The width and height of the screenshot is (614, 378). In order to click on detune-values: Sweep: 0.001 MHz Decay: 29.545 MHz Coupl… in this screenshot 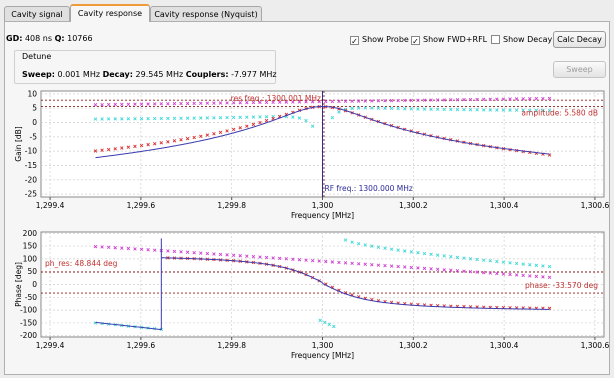, I will do `click(149, 74)`.